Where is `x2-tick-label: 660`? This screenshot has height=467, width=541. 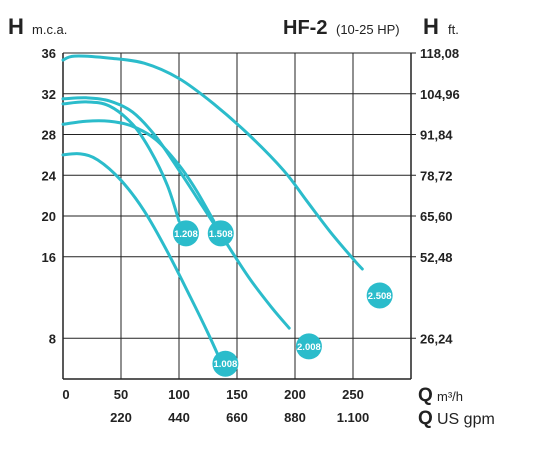 x2-tick-label: 660 is located at coordinates (237, 417).